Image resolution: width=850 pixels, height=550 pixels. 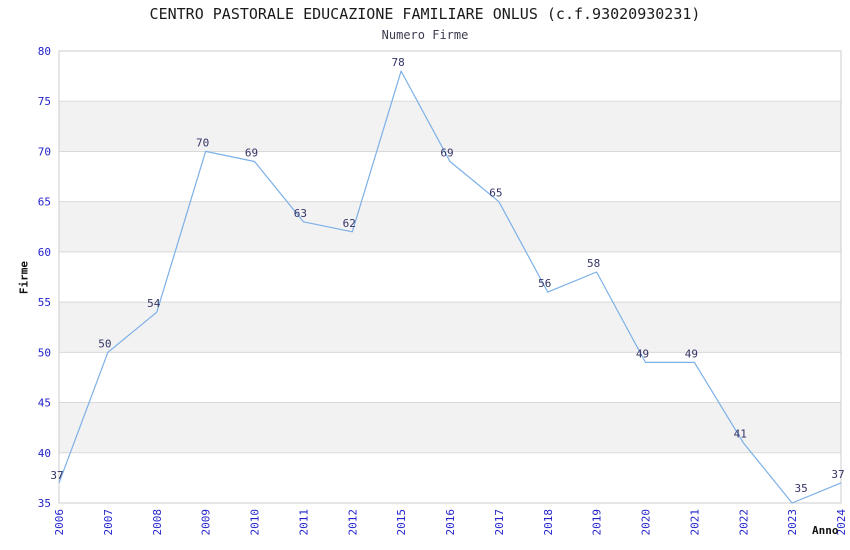 What do you see at coordinates (44, 352) in the screenshot?
I see `y-tick-label: 50` at bounding box center [44, 352].